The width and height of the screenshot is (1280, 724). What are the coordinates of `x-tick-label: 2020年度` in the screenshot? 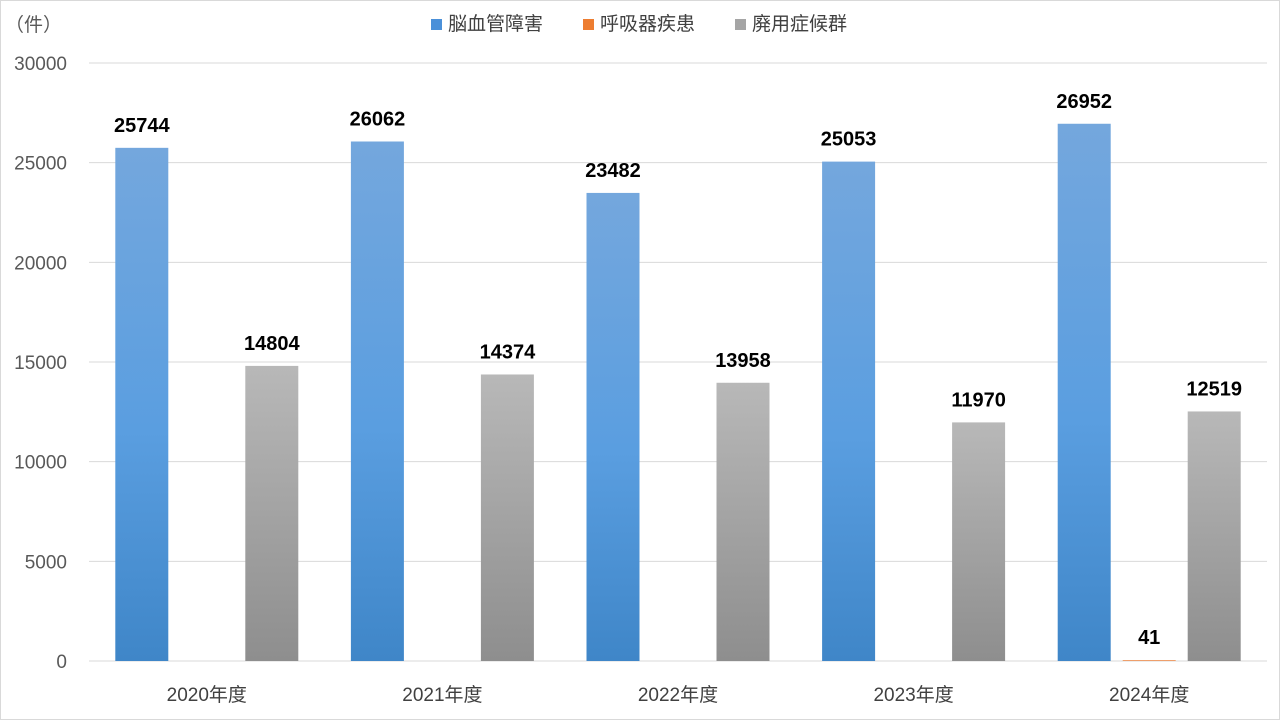 It's located at (207, 695).